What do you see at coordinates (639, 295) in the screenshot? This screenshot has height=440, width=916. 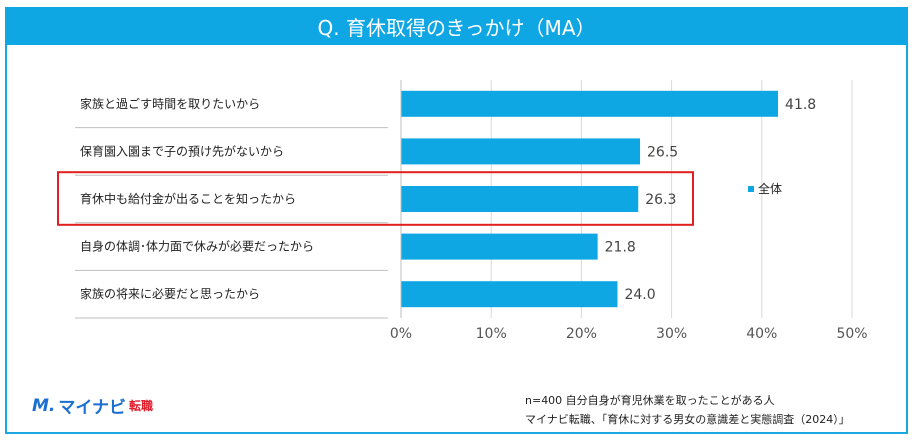 I see `data-label: 24.0` at bounding box center [639, 295].